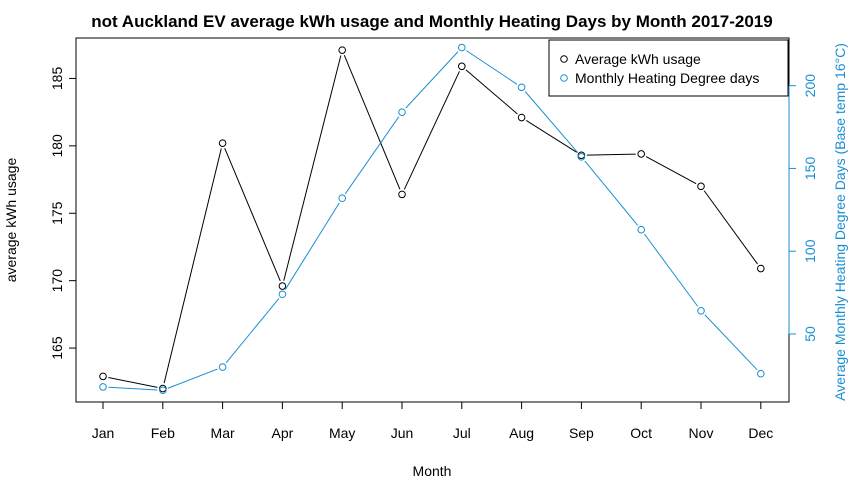 The width and height of the screenshot is (864, 480). Describe the element at coordinates (57, 146) in the screenshot. I see `left-tick-label: 180` at that location.